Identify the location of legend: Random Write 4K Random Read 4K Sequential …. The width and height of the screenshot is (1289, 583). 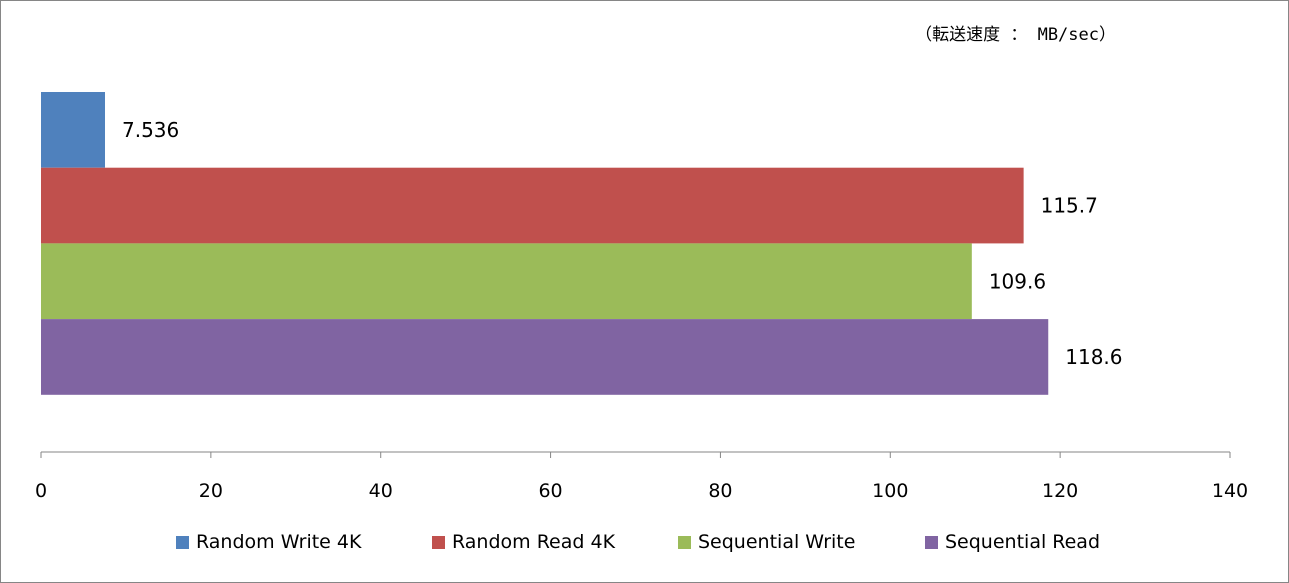
(638, 542).